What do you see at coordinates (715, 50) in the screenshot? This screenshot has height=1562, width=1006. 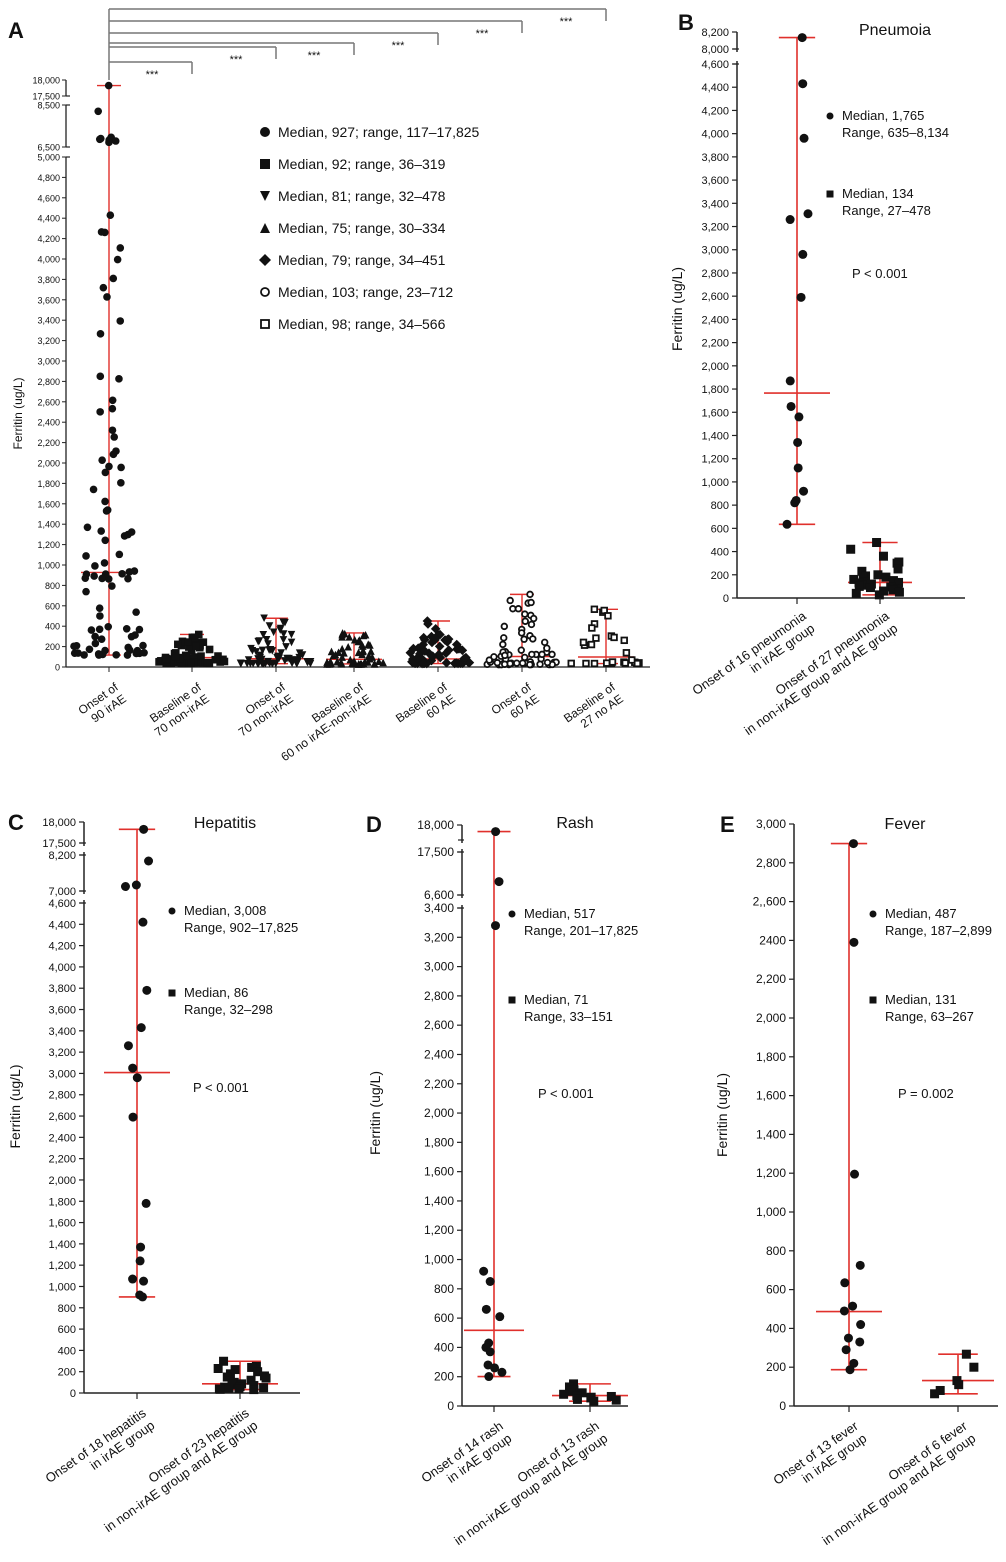 I see `y-tick-label: 8,000` at bounding box center [715, 50].